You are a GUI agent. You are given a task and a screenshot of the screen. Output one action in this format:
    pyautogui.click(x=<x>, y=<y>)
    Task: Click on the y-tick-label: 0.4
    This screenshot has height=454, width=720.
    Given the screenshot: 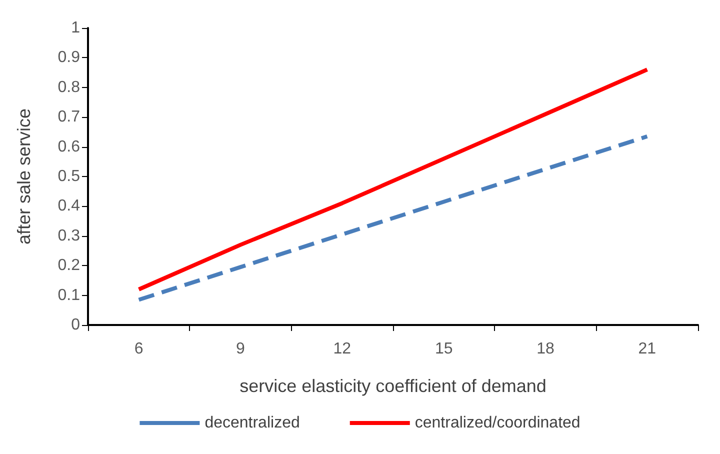 What is the action you would take?
    pyautogui.click(x=69, y=206)
    